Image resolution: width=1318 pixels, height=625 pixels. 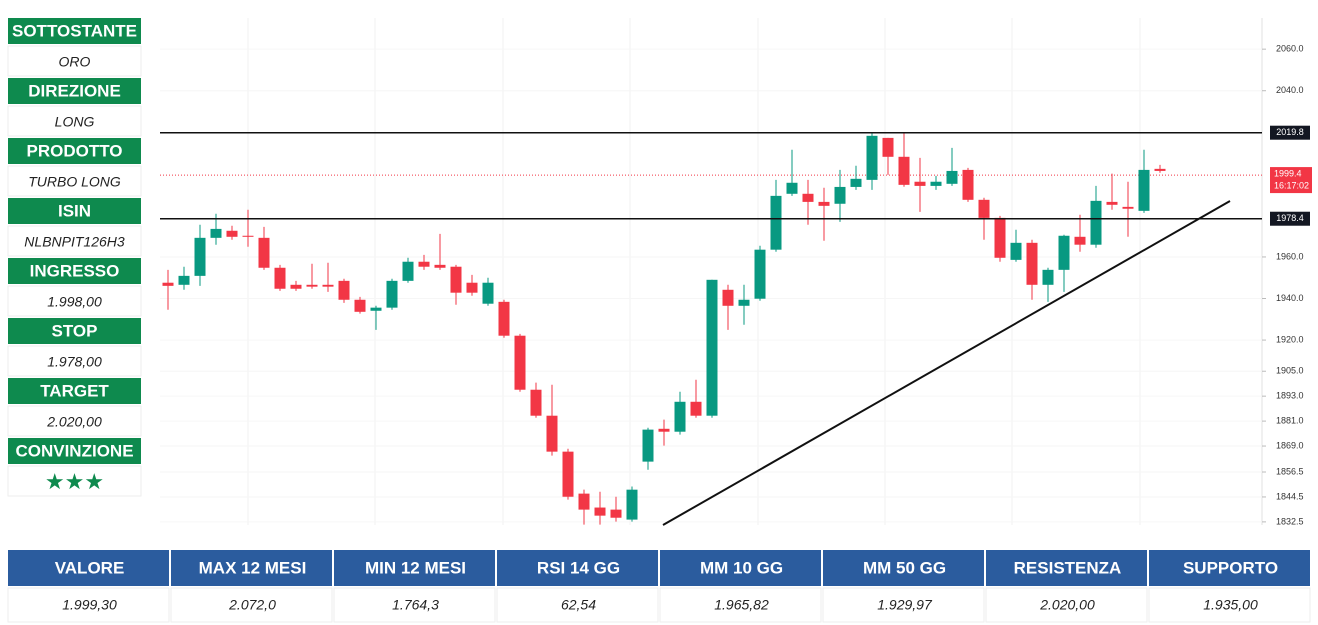 What do you see at coordinates (74, 242) in the screenshot?
I see `side-value: NLBNPIT126H3` at bounding box center [74, 242].